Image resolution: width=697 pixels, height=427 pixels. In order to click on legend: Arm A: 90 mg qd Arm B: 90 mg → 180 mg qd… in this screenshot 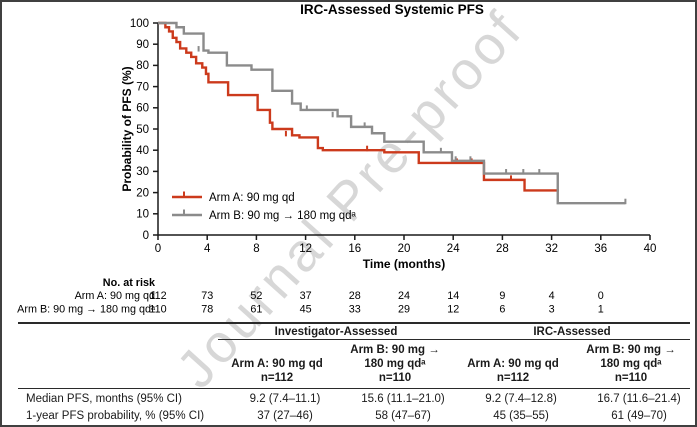, I will do `click(264, 206)`.